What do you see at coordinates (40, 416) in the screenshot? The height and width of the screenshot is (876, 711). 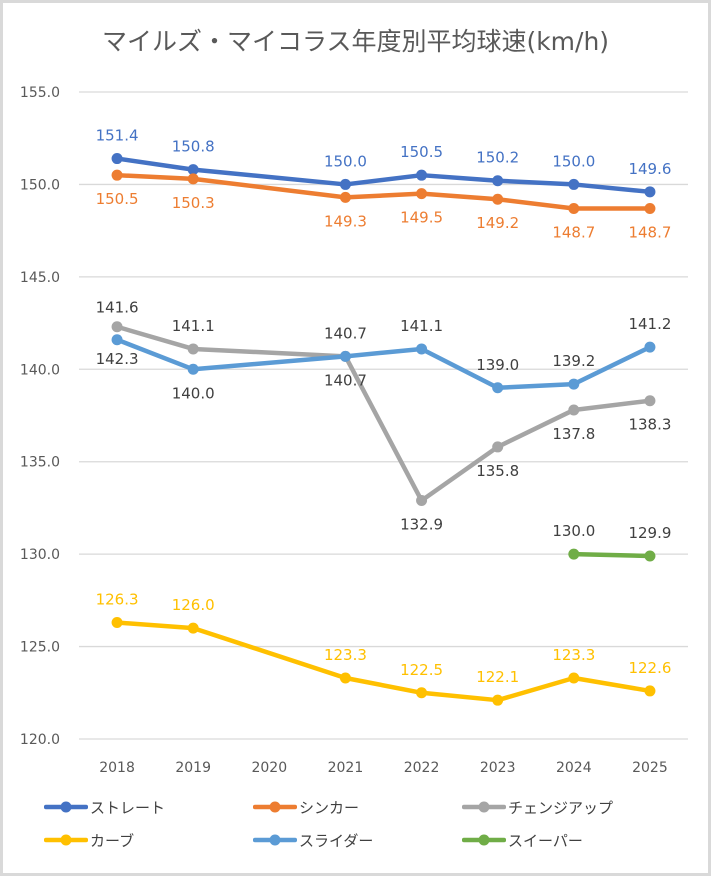 I see `y-axis-tick-labels: 120.0 125.0 130.0 135.0 140.0 145.0 150.0 155.0` at bounding box center [40, 416].